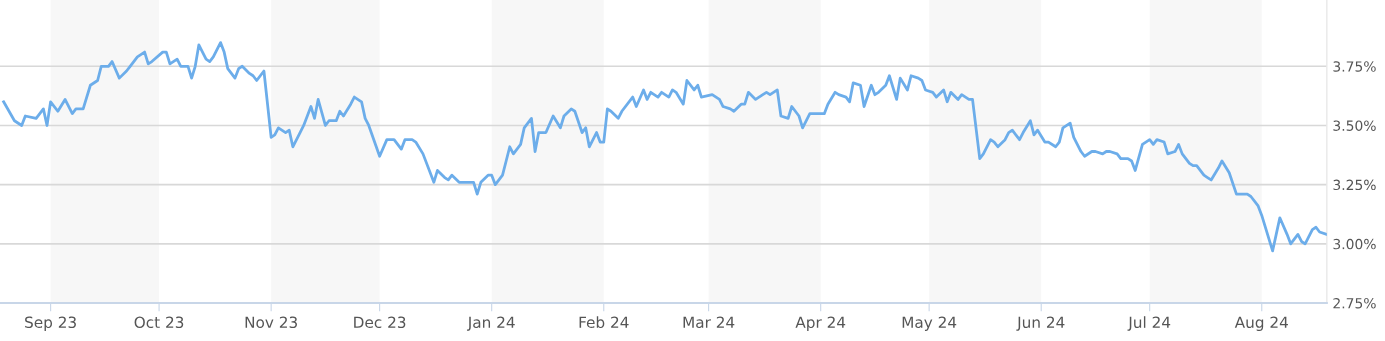 This screenshot has height=341, width=1385. What do you see at coordinates (709, 322) in the screenshot?
I see `x-tick-label: Mar 24` at bounding box center [709, 322].